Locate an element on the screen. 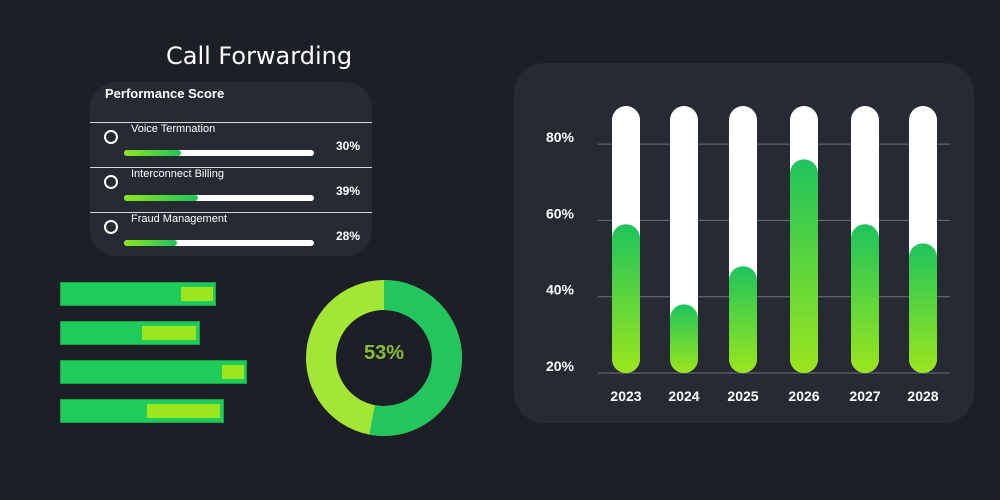 The image size is (1000, 500). performance-title: Performance Score is located at coordinates (165, 93).